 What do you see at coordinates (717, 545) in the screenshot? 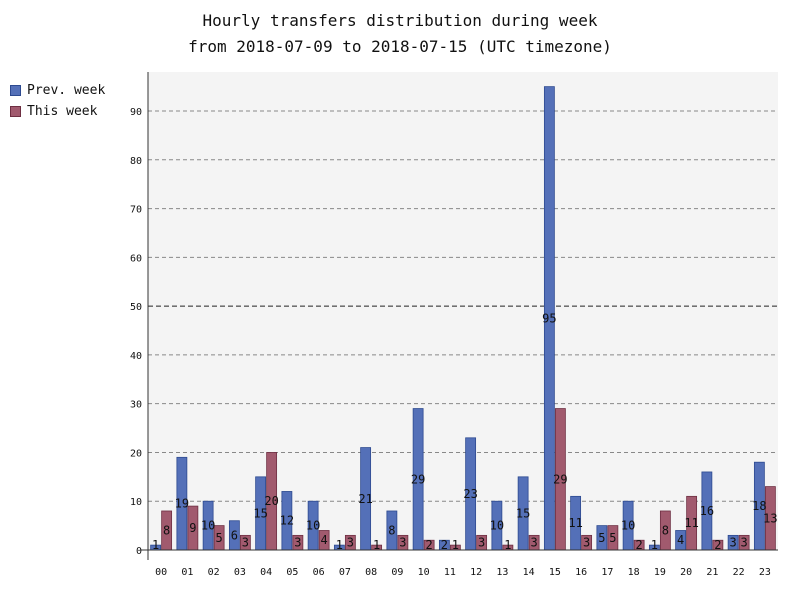
I see `data-label-this-week-21: 2` at bounding box center [717, 545].